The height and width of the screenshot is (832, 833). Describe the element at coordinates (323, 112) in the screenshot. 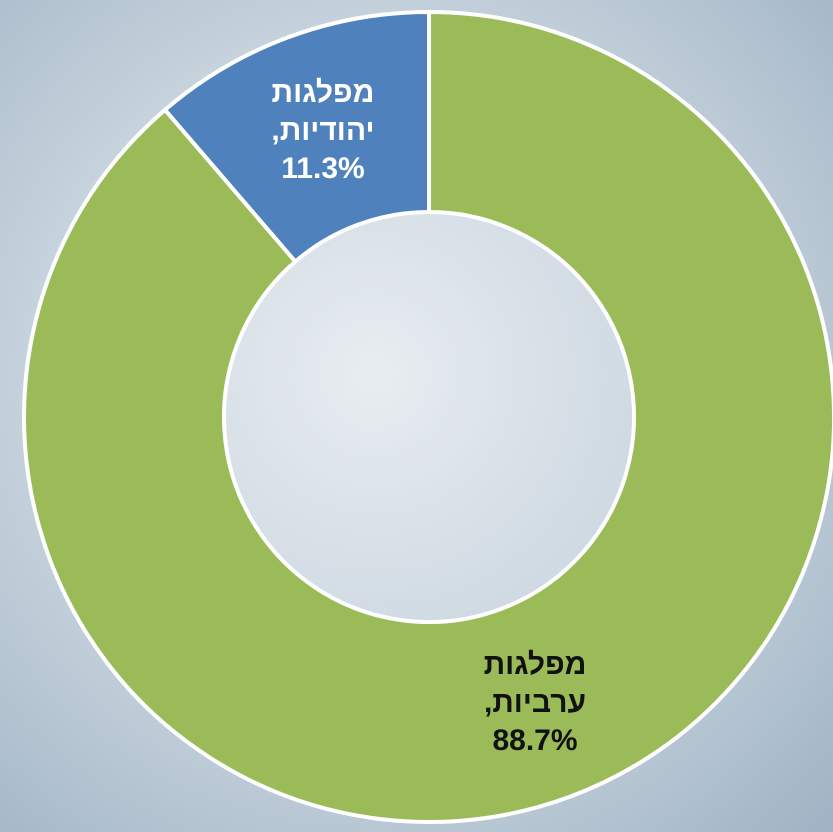

I see `label-category: מפלגות יהודיות,` at that location.